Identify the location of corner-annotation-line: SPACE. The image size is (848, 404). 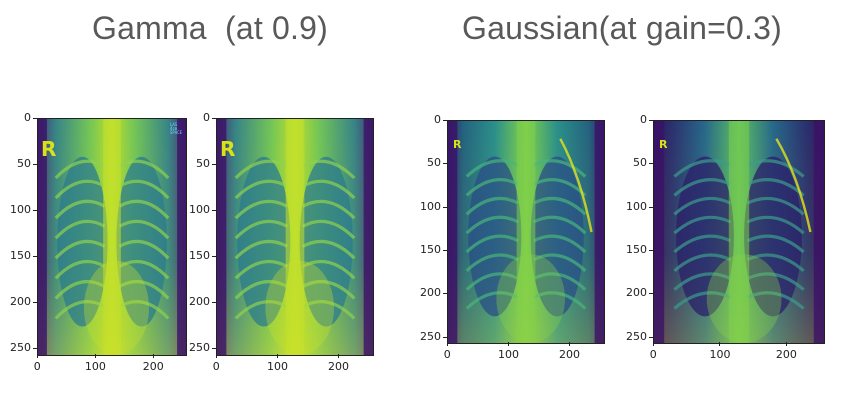
(175, 132).